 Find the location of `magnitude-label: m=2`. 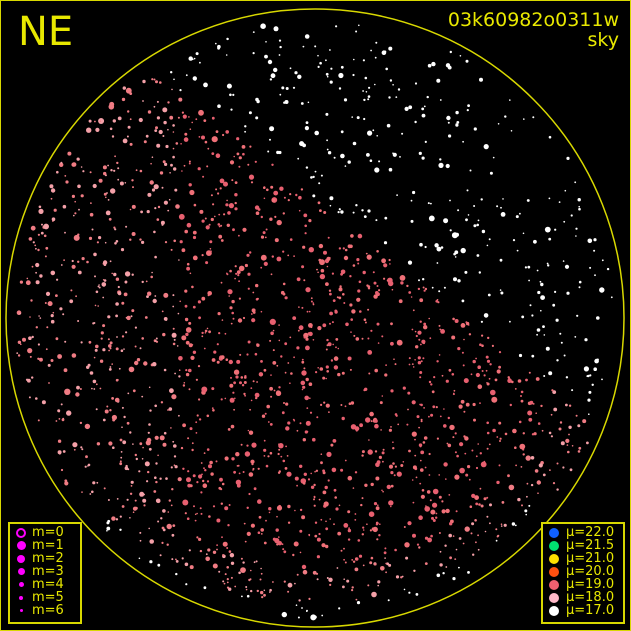

magnitude-label: m=2 is located at coordinates (48, 558).